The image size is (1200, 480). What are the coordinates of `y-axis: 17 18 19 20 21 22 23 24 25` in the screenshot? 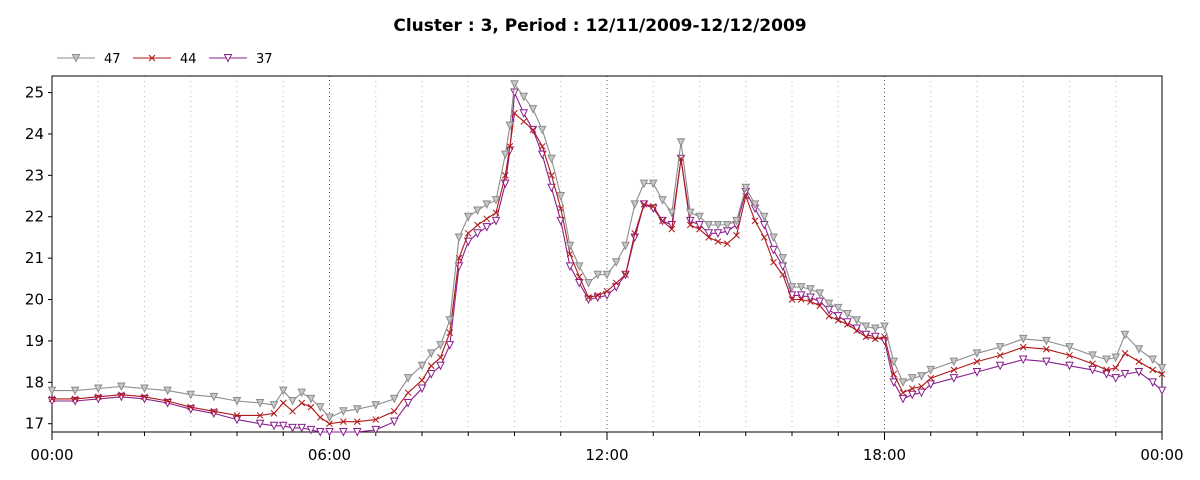 It's located at (38, 258).